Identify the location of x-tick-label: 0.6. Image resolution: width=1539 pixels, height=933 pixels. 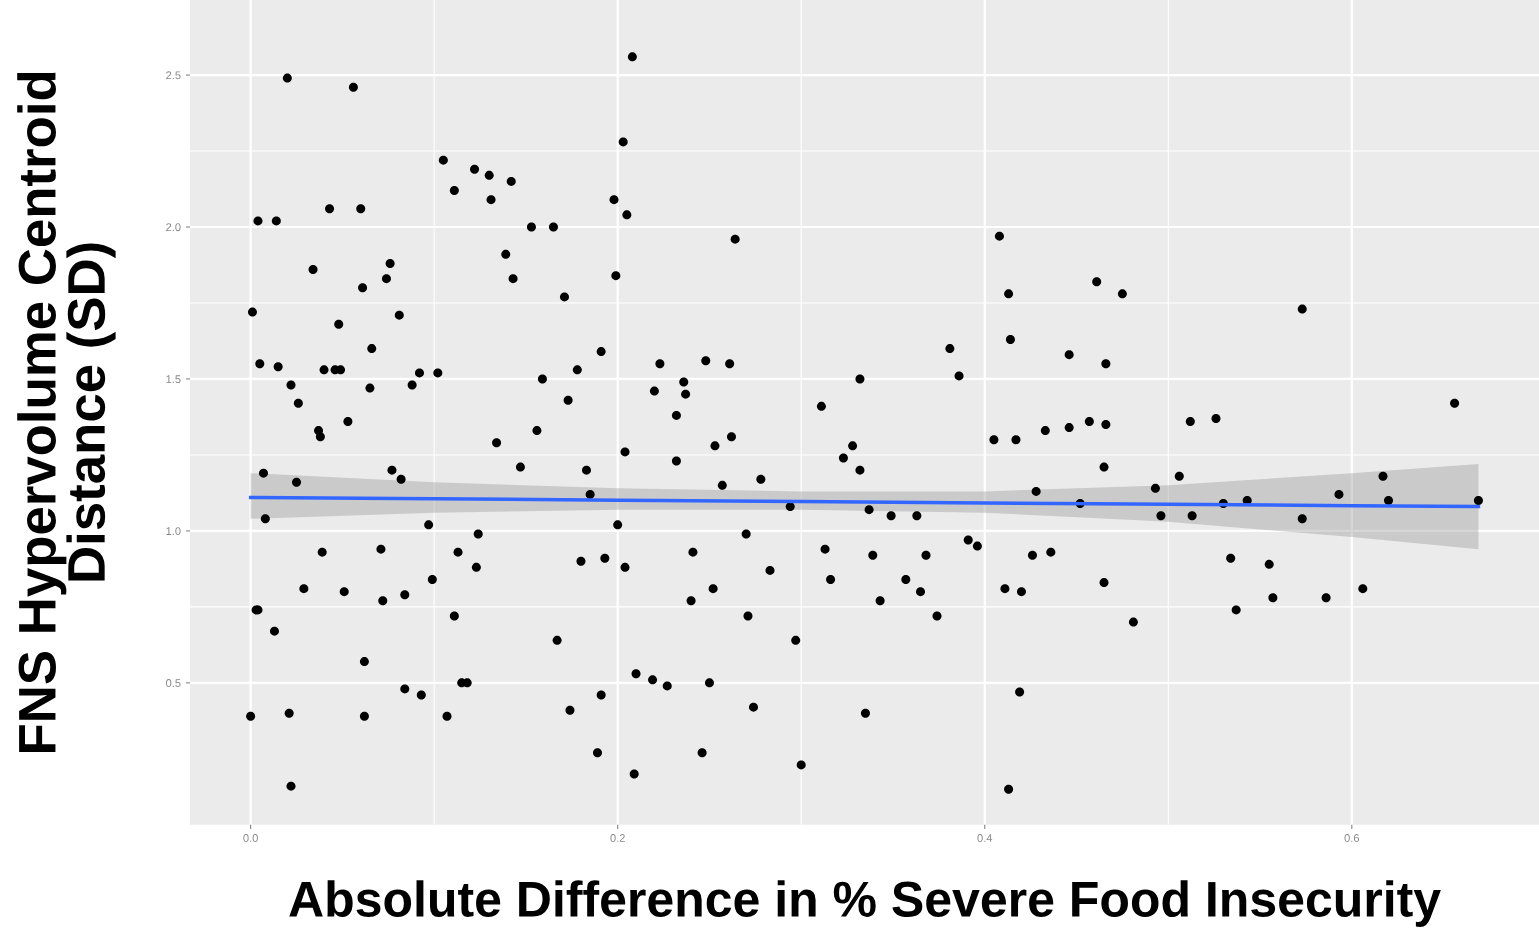
(1352, 838).